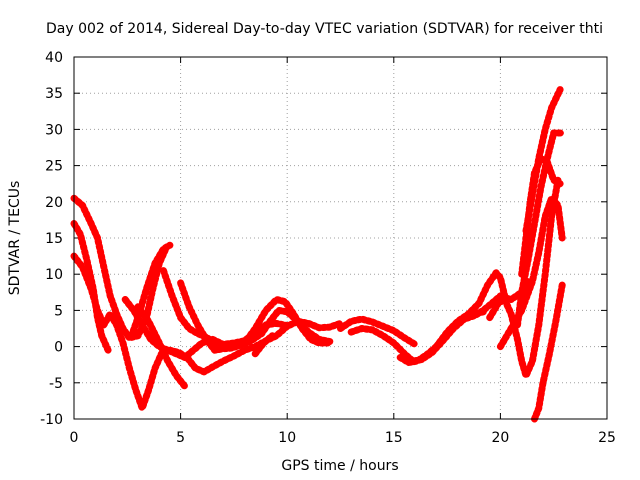 This screenshot has height=480, width=640. Describe the element at coordinates (58, 348) in the screenshot. I see `y-tick-label: 0` at that location.